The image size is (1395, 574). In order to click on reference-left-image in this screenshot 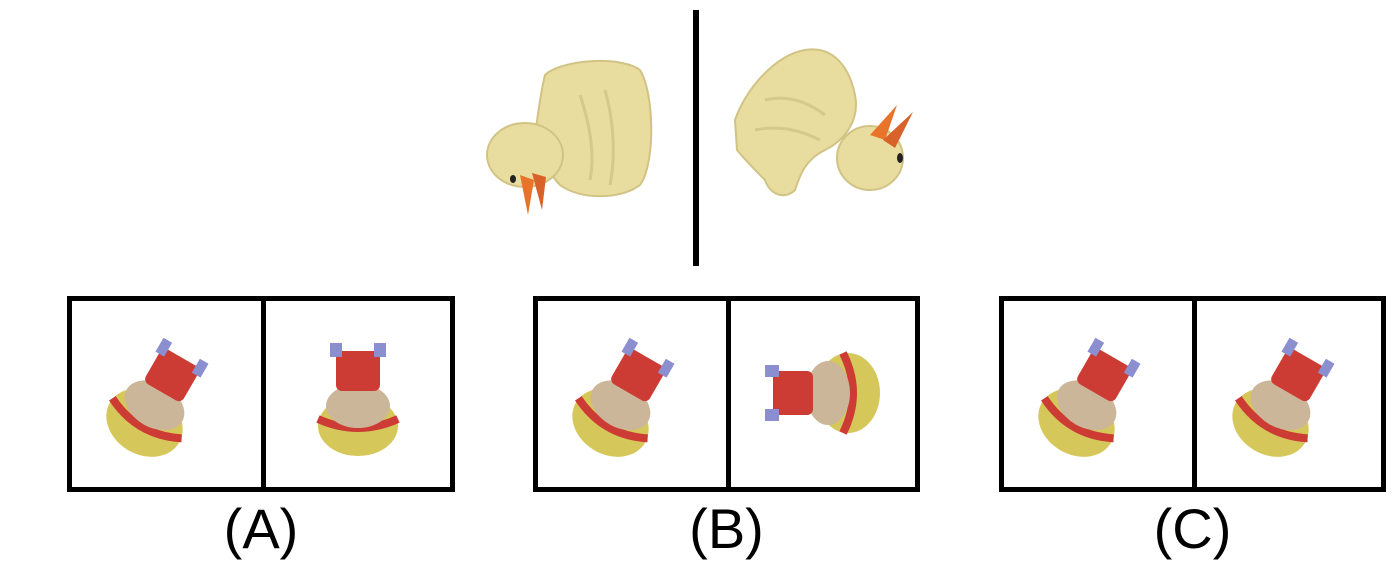, I will do `click(572, 137)`.